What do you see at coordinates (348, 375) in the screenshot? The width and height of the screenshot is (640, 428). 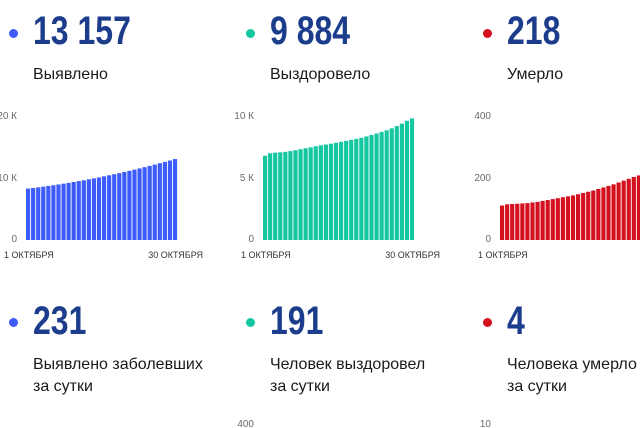 I see `daily-recovered-label: Человек выздоровел за сутки` at bounding box center [348, 375].